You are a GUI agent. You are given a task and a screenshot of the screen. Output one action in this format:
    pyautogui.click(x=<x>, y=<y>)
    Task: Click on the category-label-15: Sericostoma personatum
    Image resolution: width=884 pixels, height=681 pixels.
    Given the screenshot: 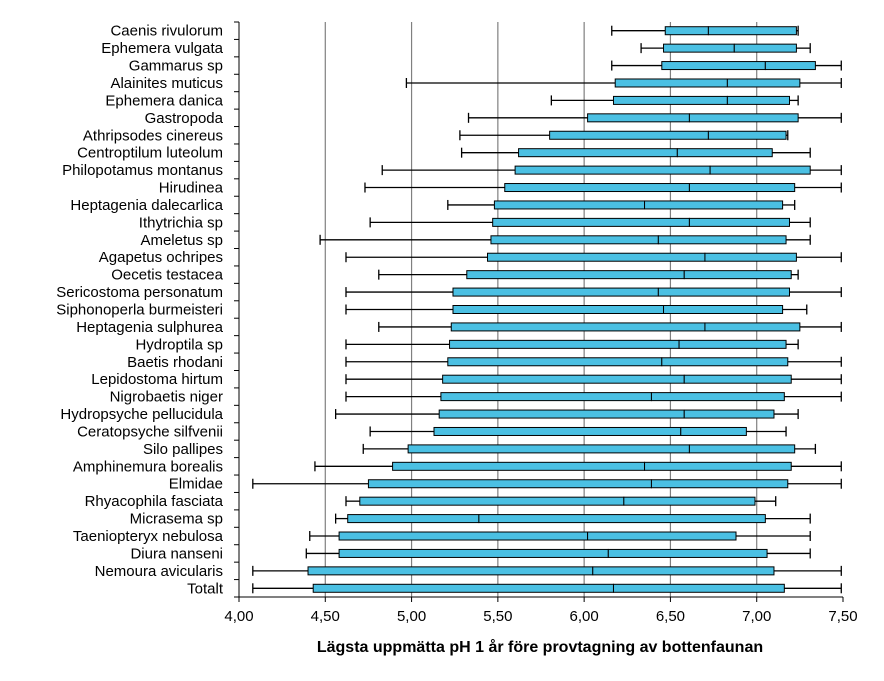 What is the action you would take?
    pyautogui.click(x=139, y=292)
    